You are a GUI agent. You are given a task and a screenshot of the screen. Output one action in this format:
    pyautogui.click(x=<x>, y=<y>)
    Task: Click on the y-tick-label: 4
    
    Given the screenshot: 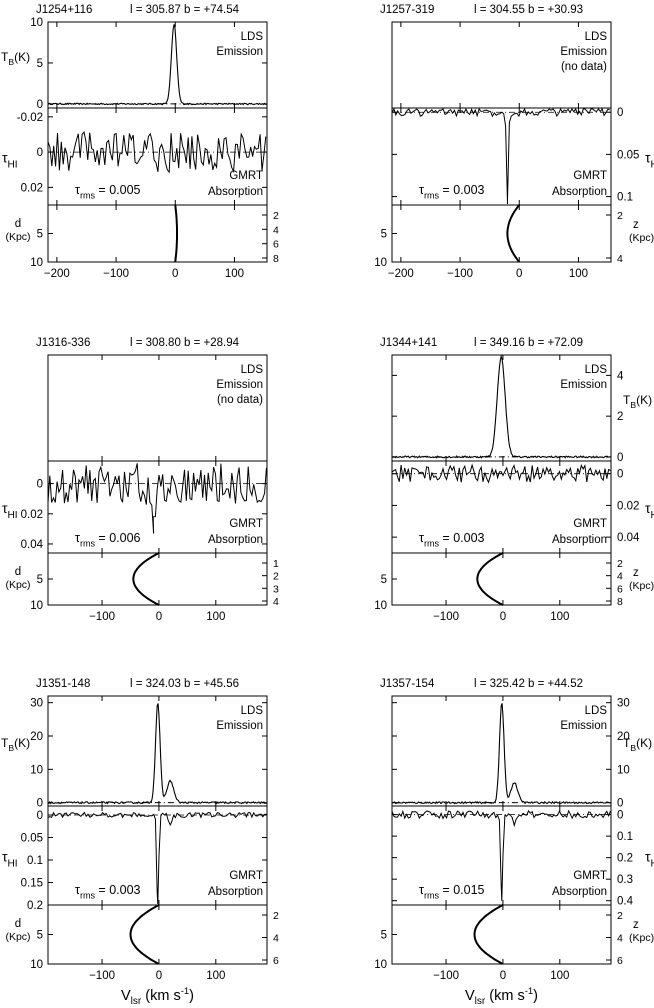 What is the action you would take?
    pyautogui.click(x=620, y=376)
    